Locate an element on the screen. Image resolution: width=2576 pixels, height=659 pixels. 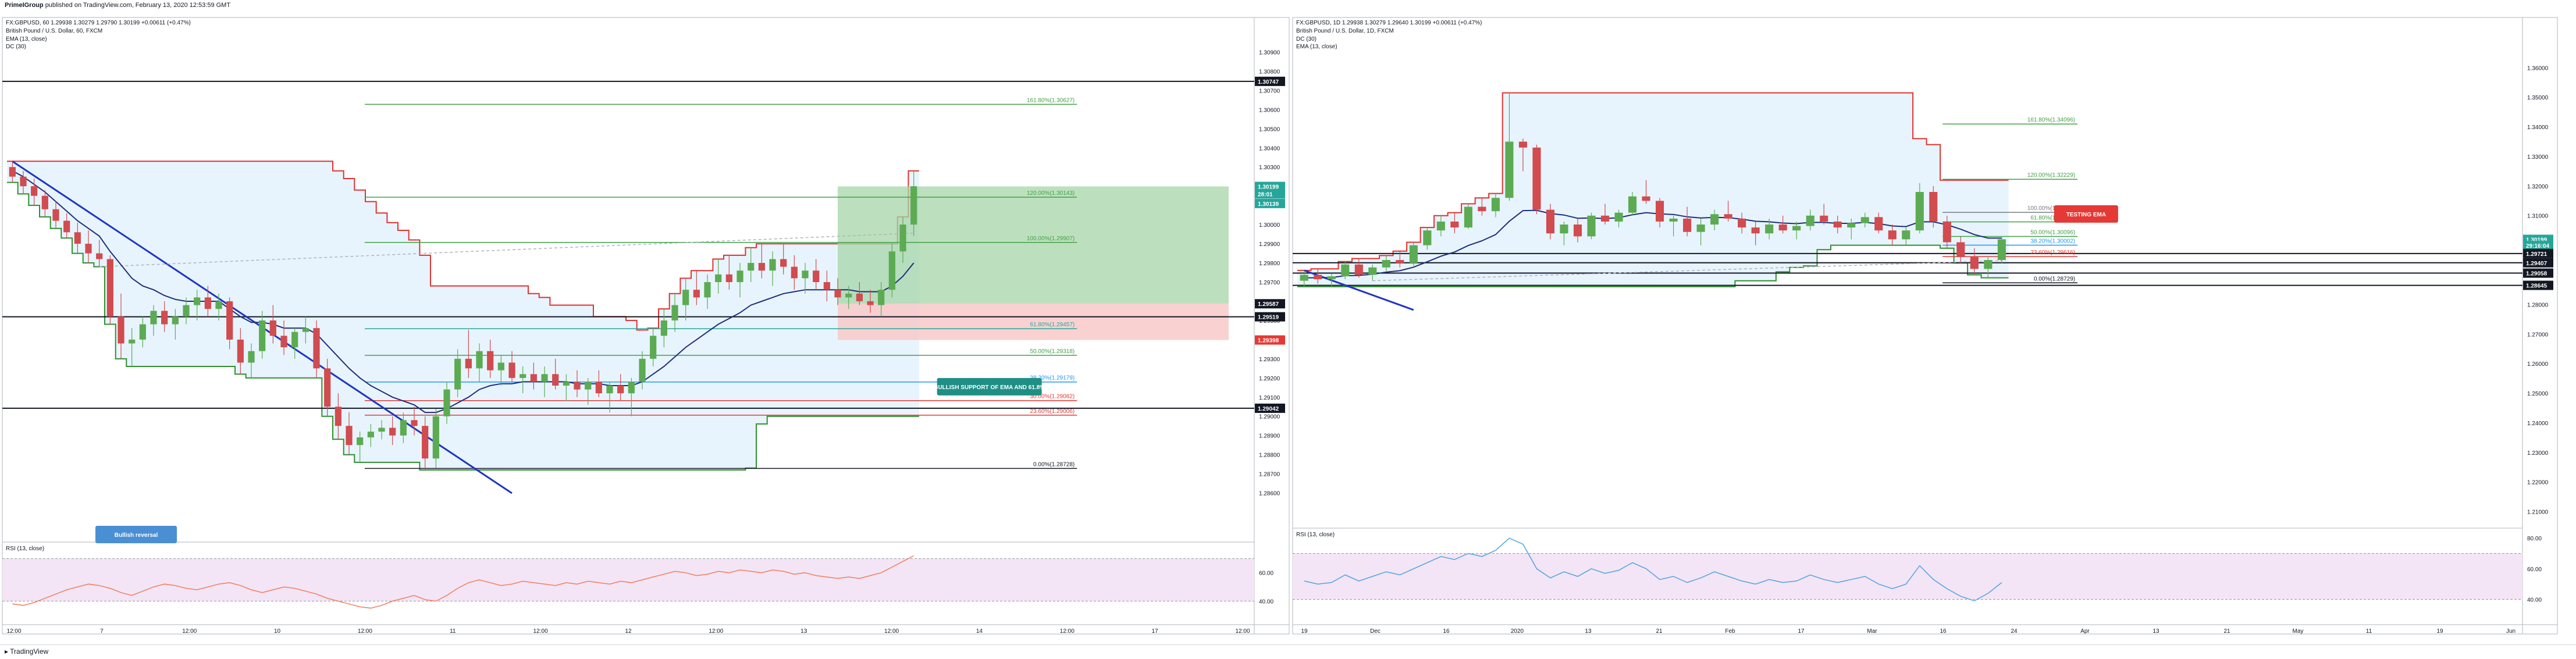
ema-line is located at coordinates (463, 292).